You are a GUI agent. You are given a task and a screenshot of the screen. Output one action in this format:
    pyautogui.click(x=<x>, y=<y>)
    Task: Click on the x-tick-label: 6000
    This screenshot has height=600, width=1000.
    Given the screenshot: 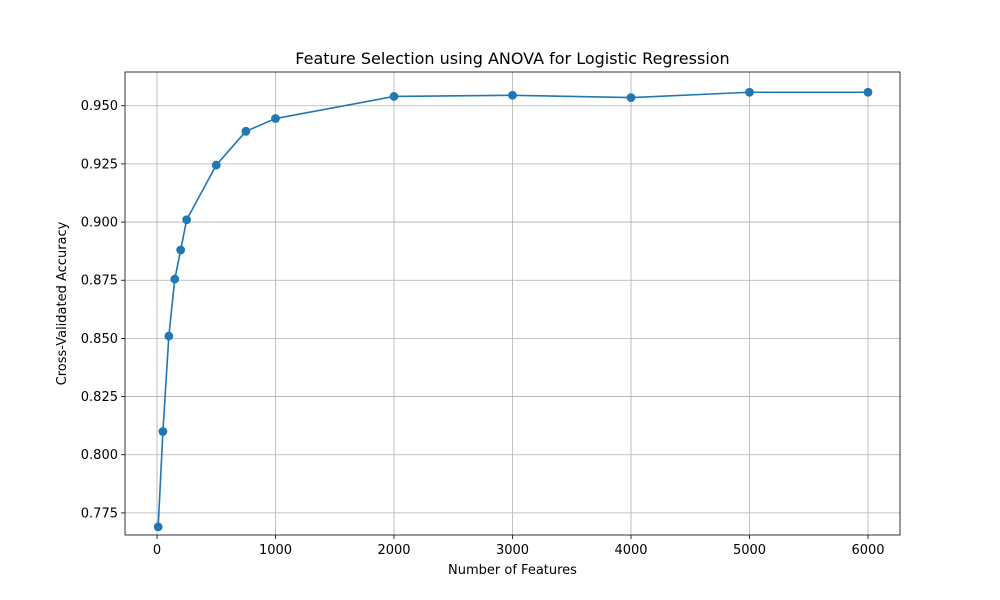 What is the action you would take?
    pyautogui.click(x=867, y=550)
    